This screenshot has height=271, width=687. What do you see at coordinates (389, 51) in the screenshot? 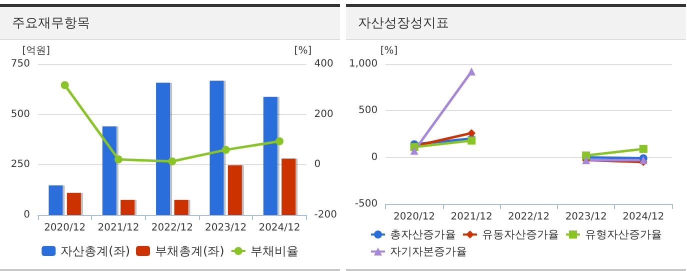
I see `y-axis-title: [%]` at bounding box center [389, 51].